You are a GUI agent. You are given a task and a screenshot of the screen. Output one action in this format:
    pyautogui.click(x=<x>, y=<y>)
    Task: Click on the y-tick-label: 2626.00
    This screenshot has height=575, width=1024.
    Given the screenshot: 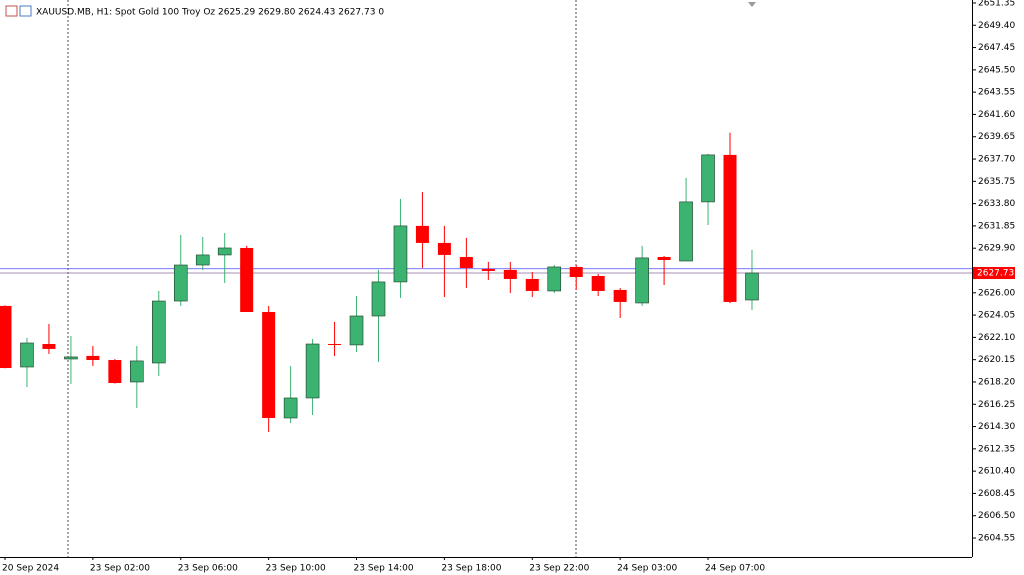 What is the action you would take?
    pyautogui.click(x=996, y=293)
    